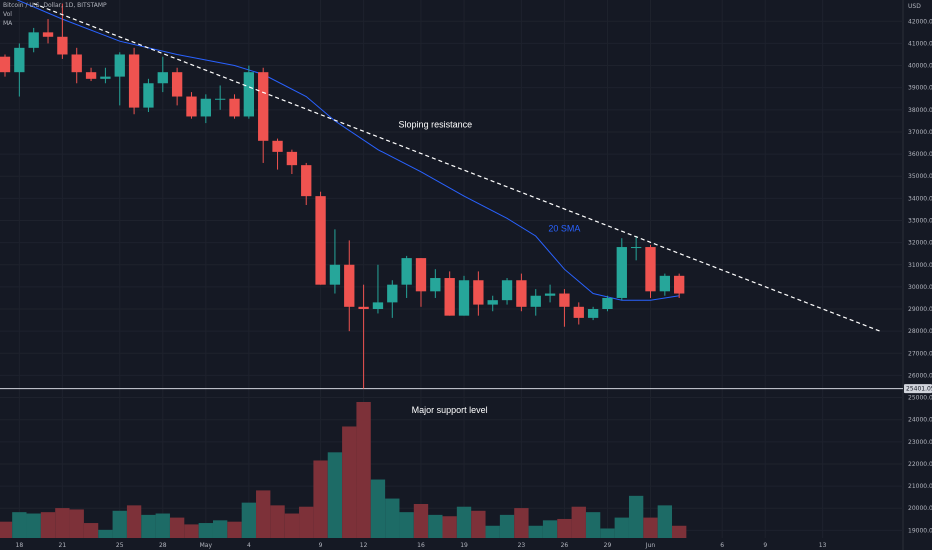  Describe the element at coordinates (920, 375) in the screenshot. I see `y-tick-label: 26000.00` at that location.